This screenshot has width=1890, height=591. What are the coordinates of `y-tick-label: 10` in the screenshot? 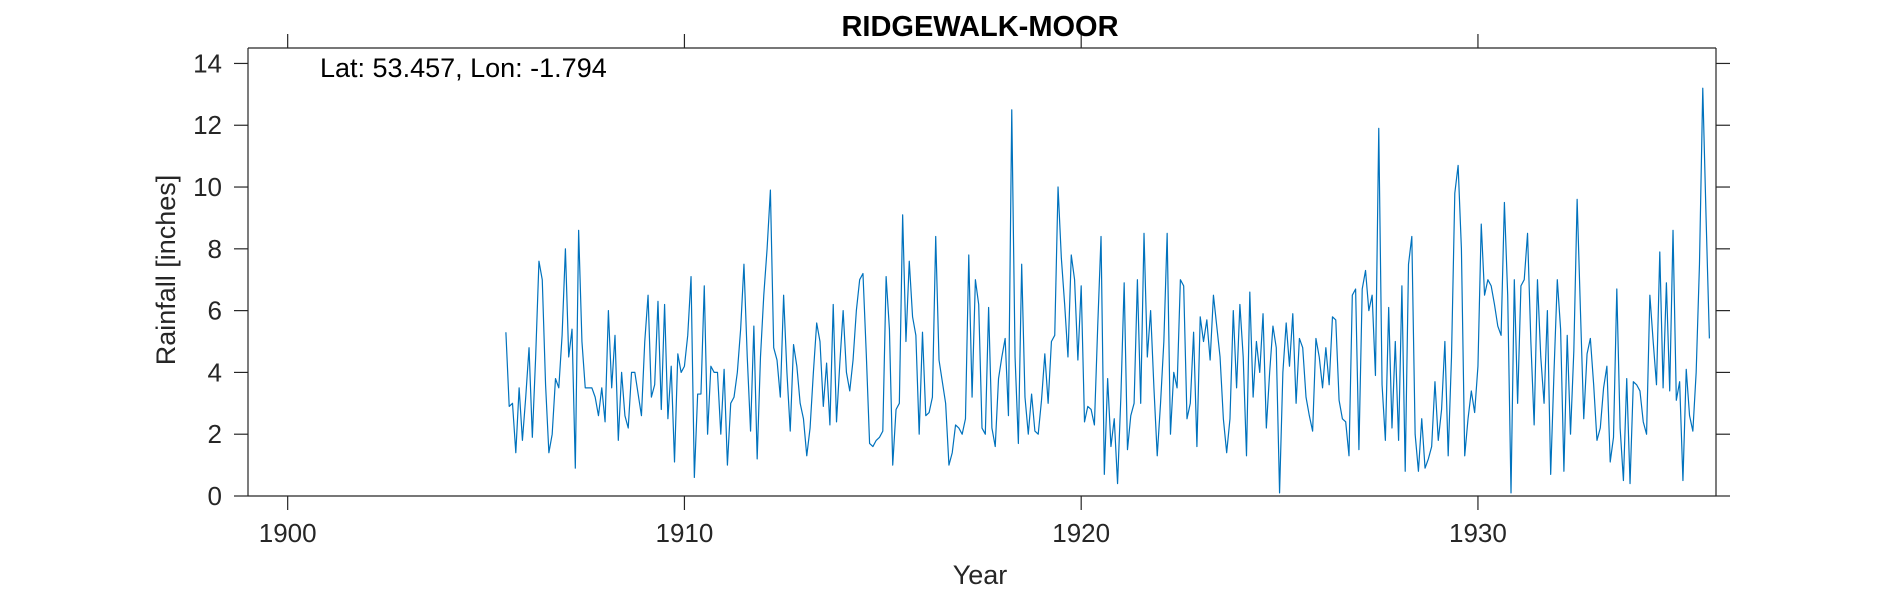 It's located at (207, 187).